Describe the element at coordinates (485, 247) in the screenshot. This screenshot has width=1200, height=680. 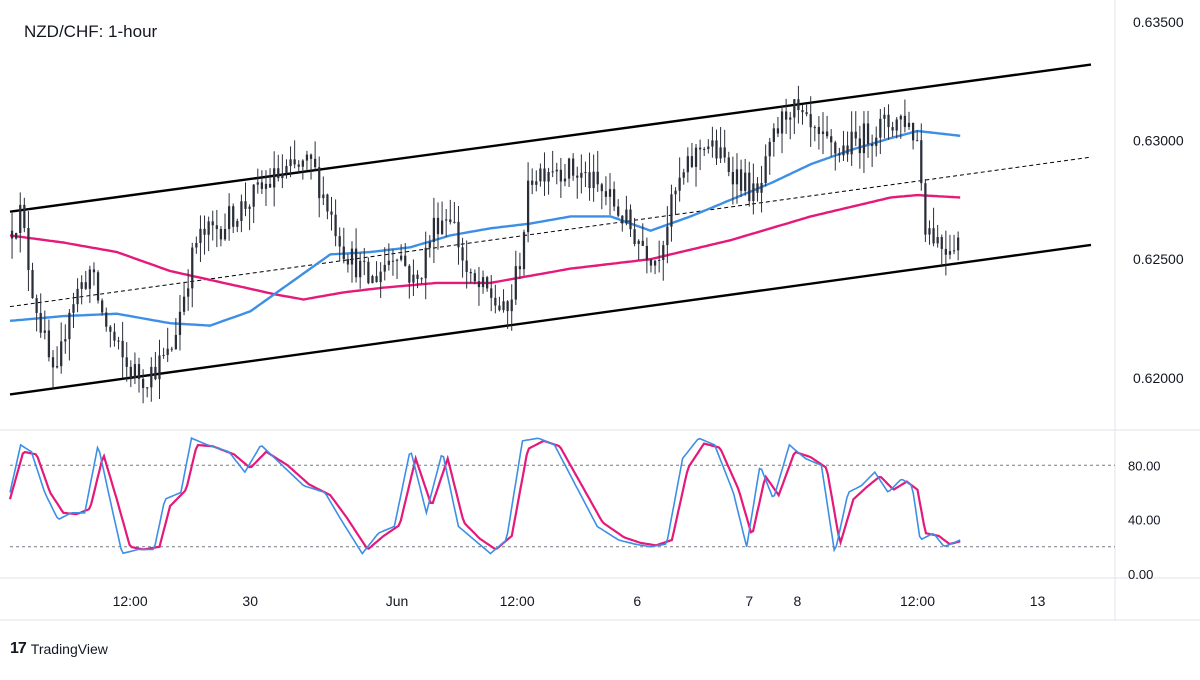
I see `ma-slow-line` at that location.